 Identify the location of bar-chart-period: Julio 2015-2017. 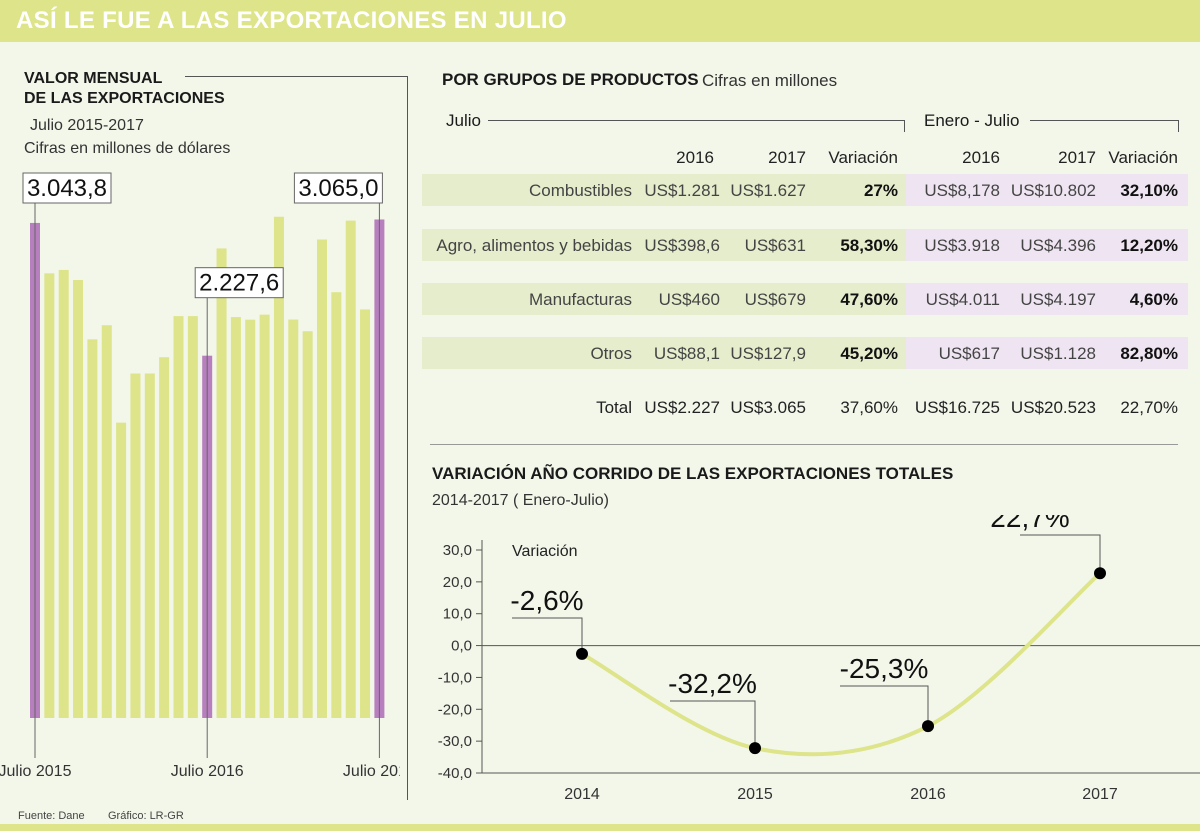
(87, 125).